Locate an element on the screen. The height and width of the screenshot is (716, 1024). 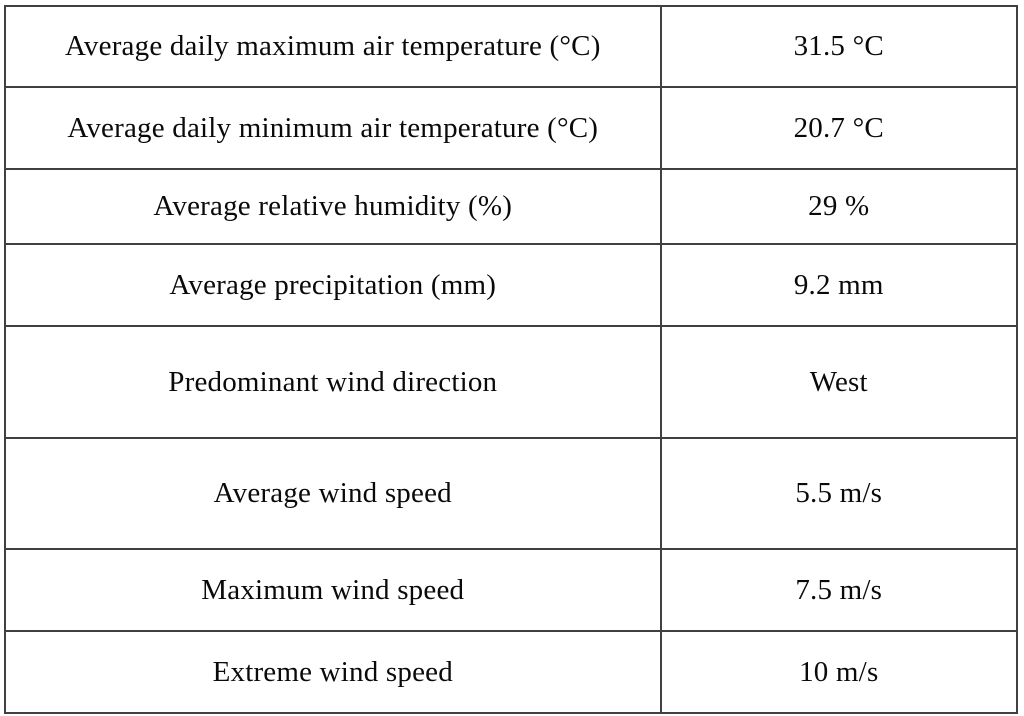
row-label-avg-wind-speed: Average wind speed is located at coordinates (333, 493).